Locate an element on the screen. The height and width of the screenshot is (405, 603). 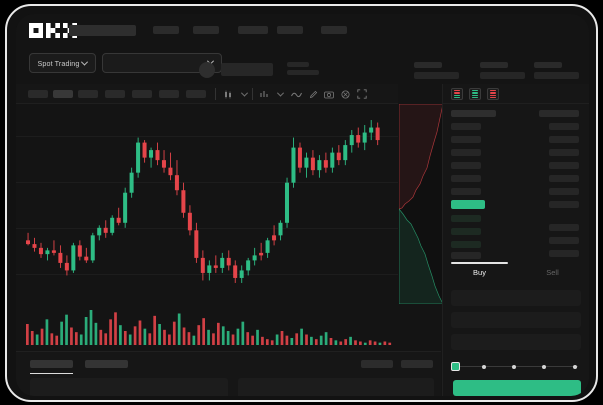
market-stat-3-value is located at coordinates (556, 75).